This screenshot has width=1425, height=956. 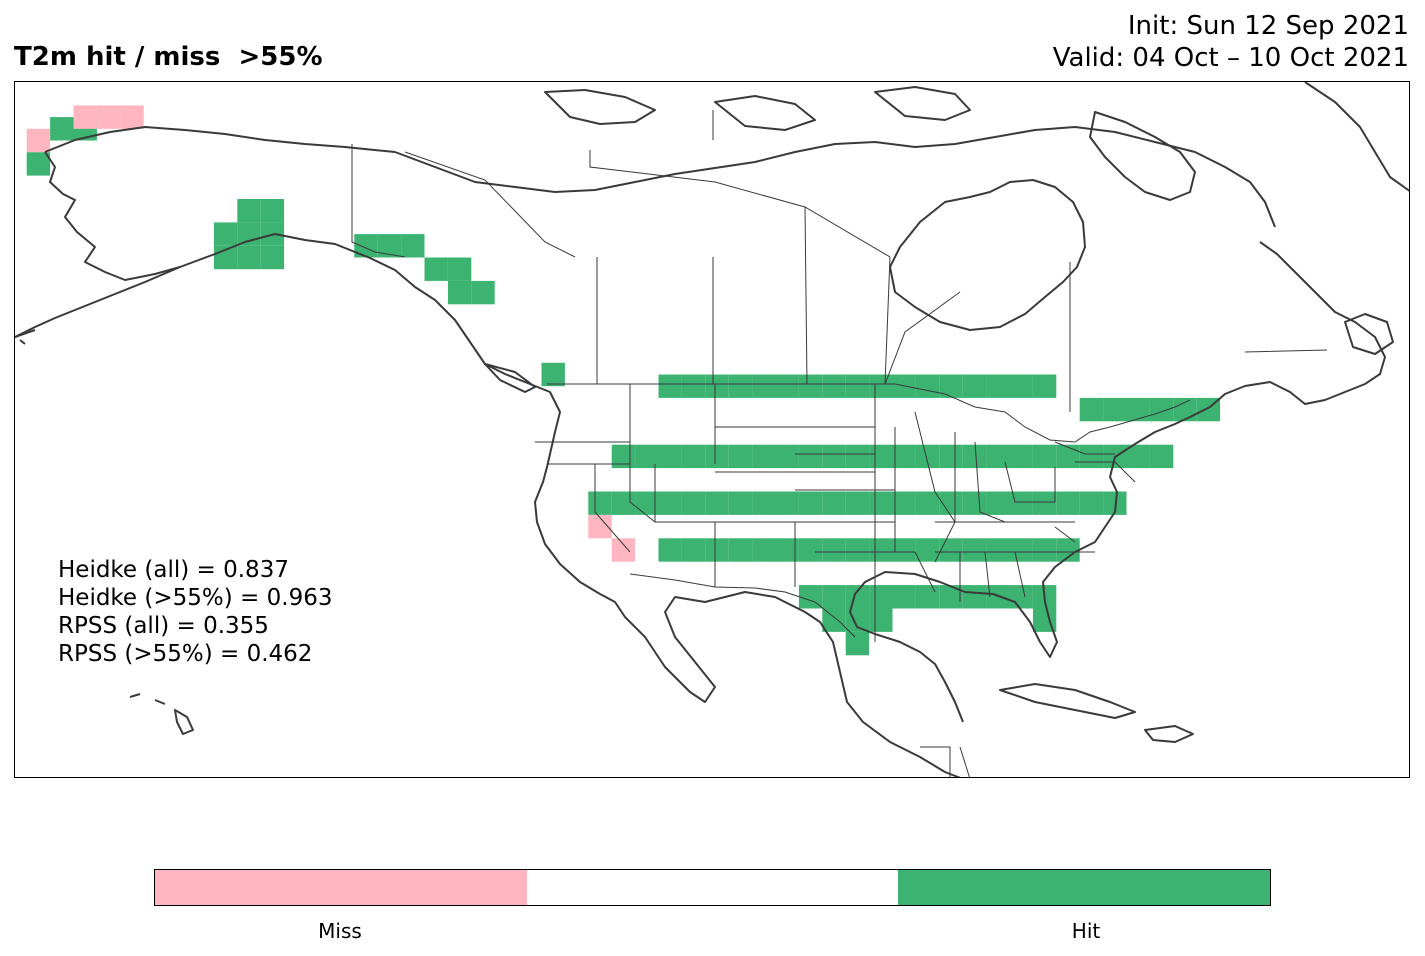 I want to click on border-central-america, so click(x=945, y=761).